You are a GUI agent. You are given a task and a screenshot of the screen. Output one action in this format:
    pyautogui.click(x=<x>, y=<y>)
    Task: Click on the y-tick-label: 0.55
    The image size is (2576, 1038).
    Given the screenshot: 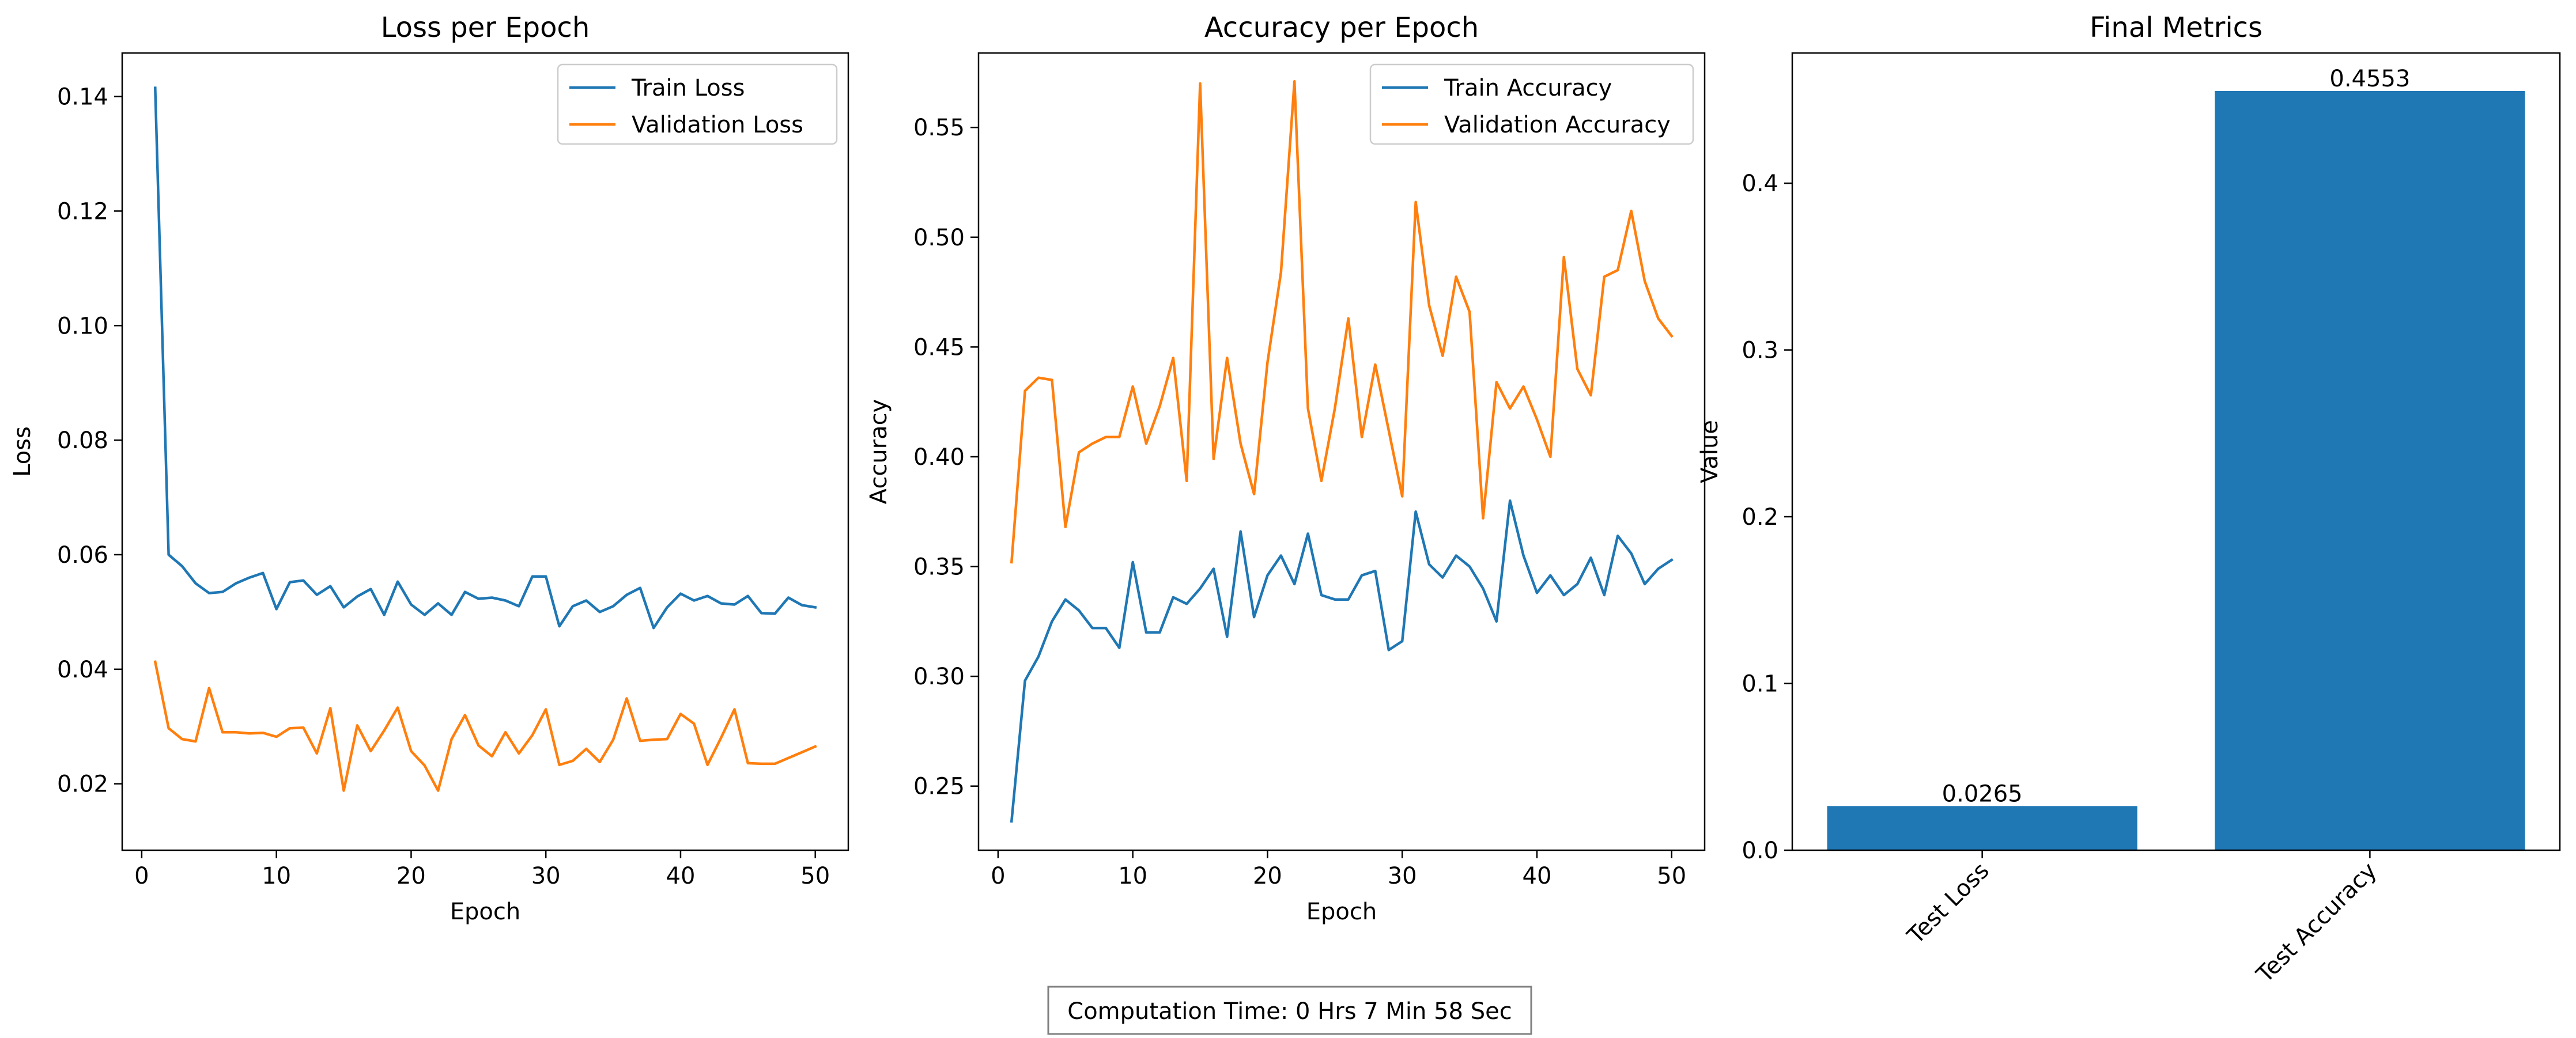 What is the action you would take?
    pyautogui.click(x=939, y=128)
    